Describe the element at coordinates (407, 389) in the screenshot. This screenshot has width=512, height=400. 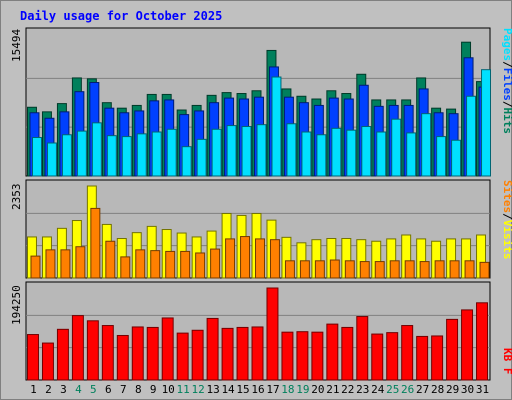
I see `x-label-day-26: 26` at that location.